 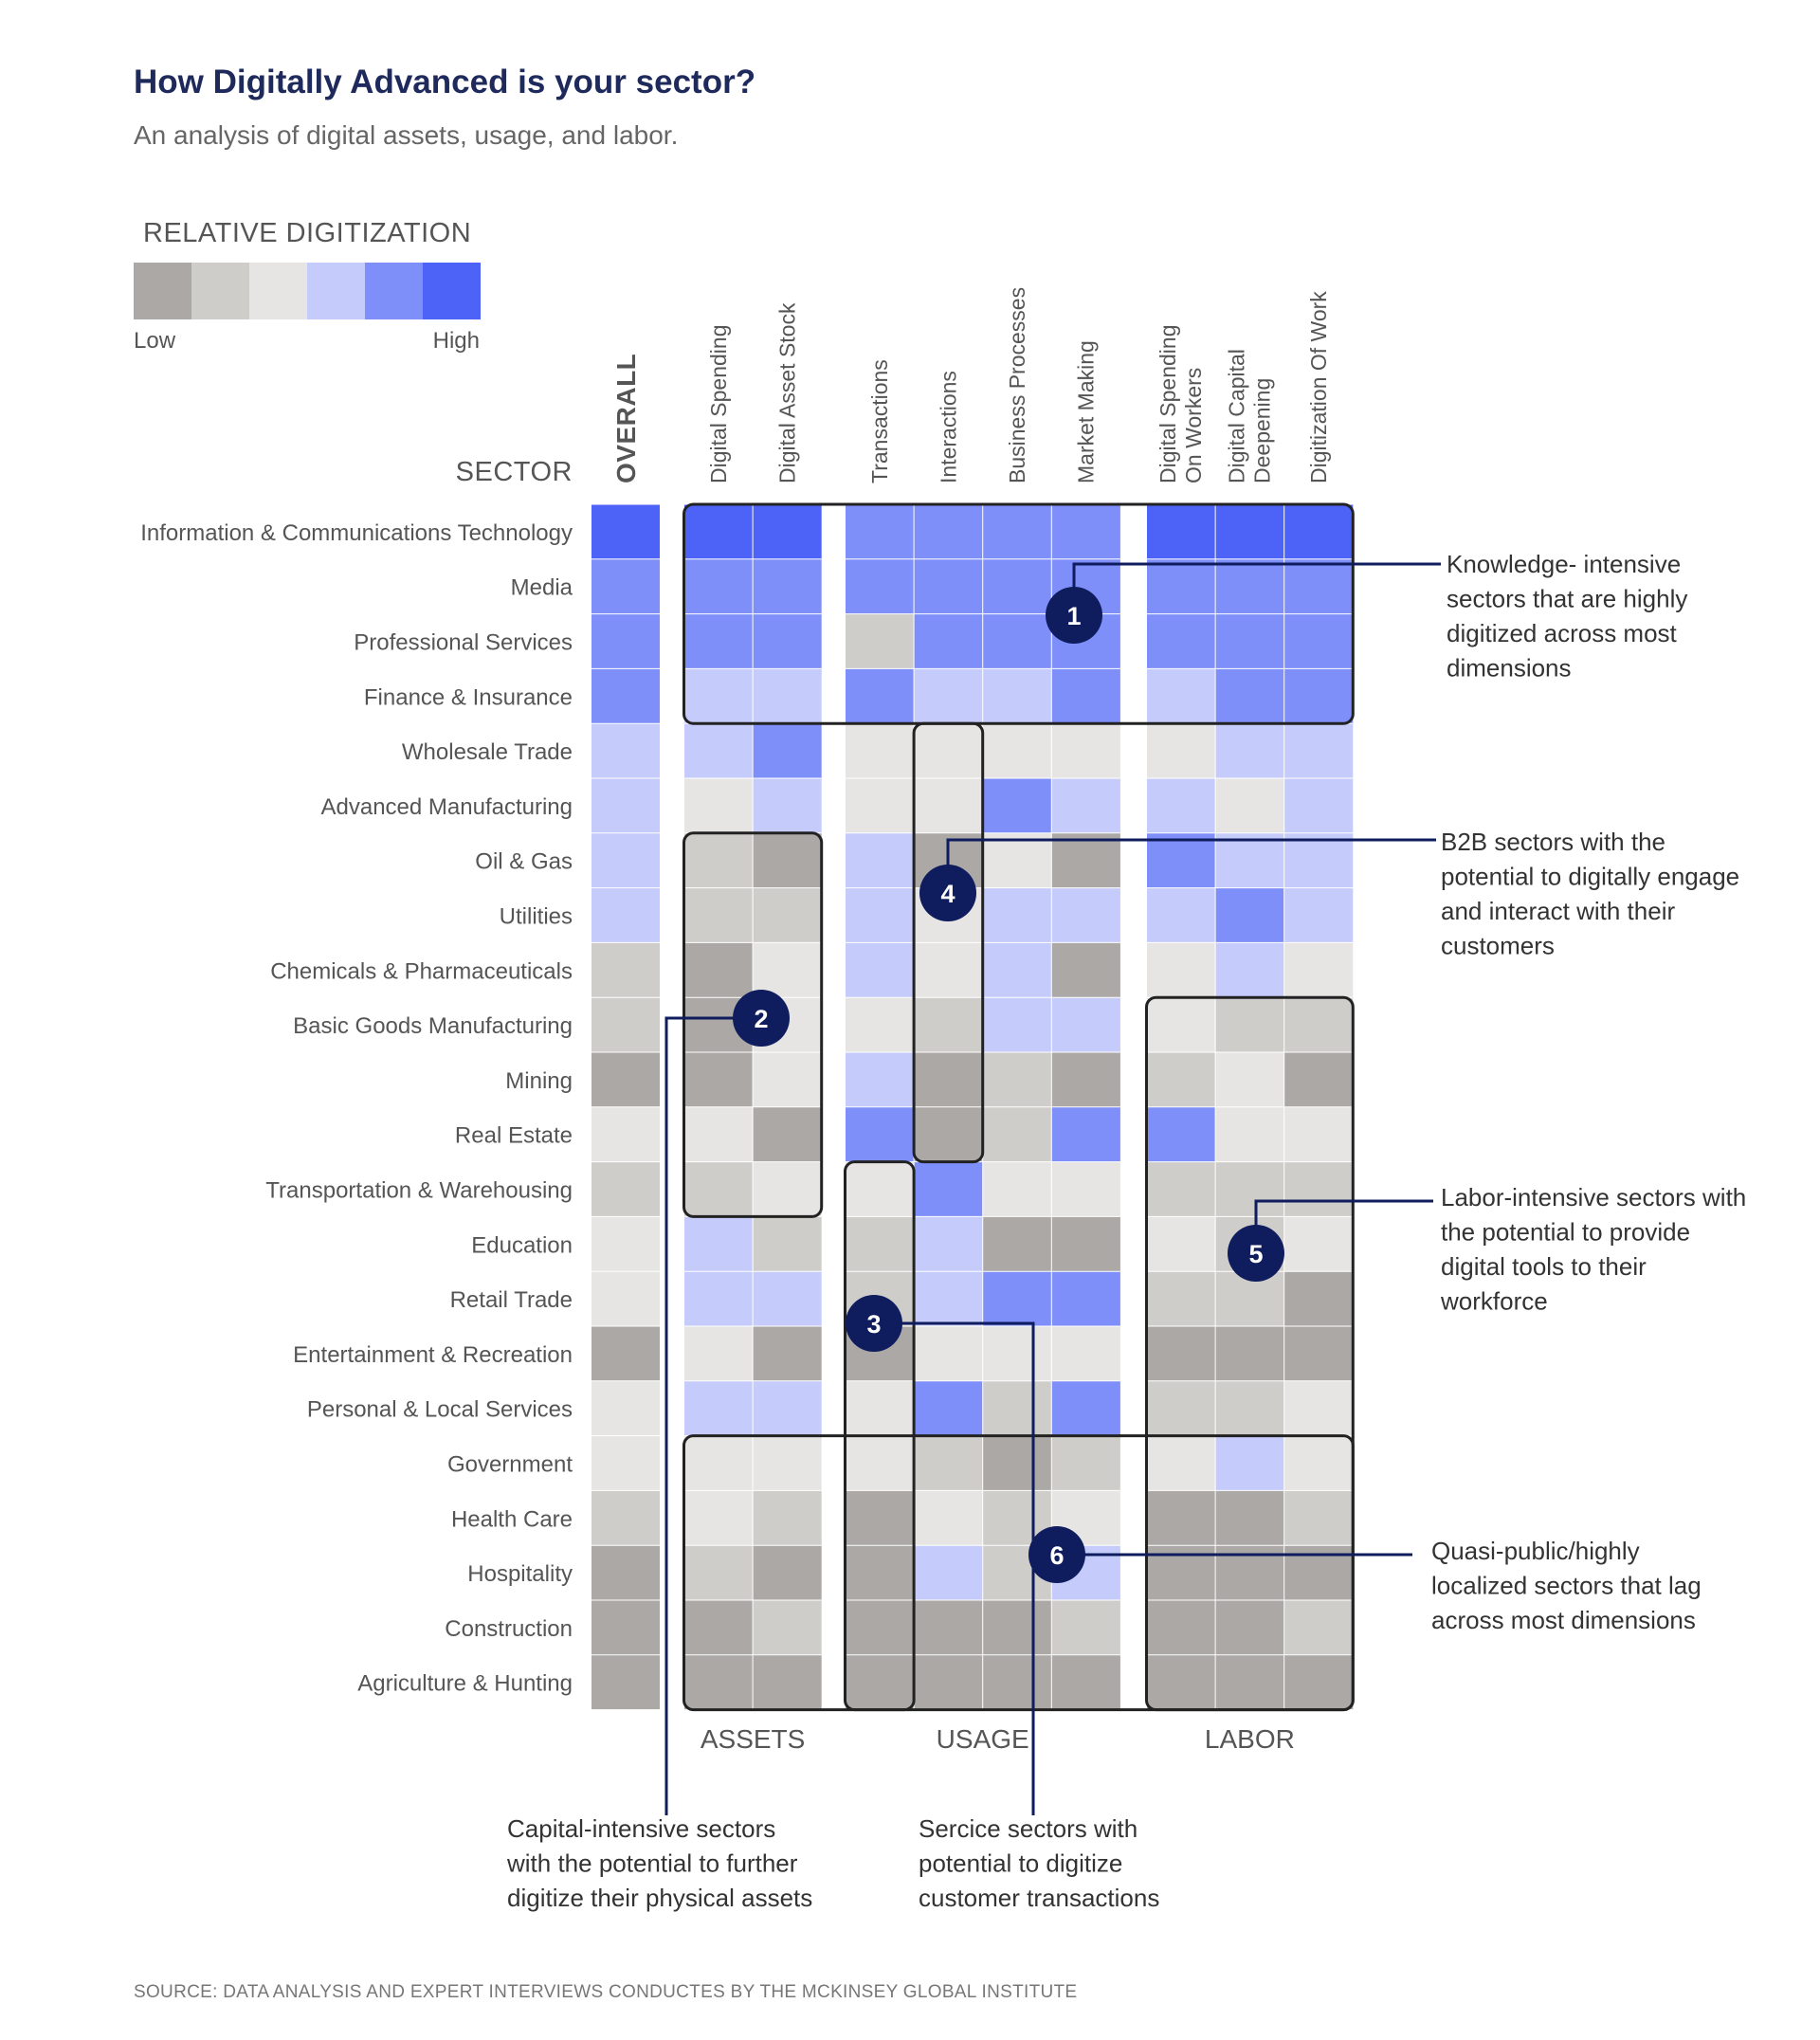 I want to click on column-header: Digital CapitalDeepening, so click(x=1249, y=416).